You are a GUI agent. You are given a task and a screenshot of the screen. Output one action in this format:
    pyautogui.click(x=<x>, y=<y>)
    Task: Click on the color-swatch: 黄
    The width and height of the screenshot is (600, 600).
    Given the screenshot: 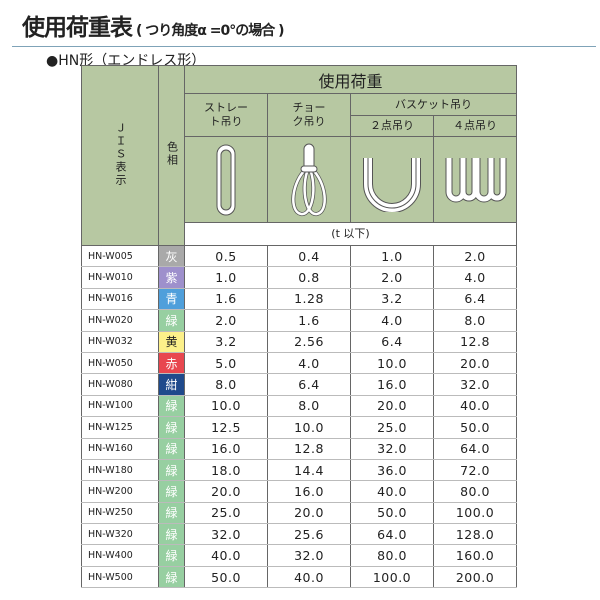 What is the action you would take?
    pyautogui.click(x=171, y=341)
    